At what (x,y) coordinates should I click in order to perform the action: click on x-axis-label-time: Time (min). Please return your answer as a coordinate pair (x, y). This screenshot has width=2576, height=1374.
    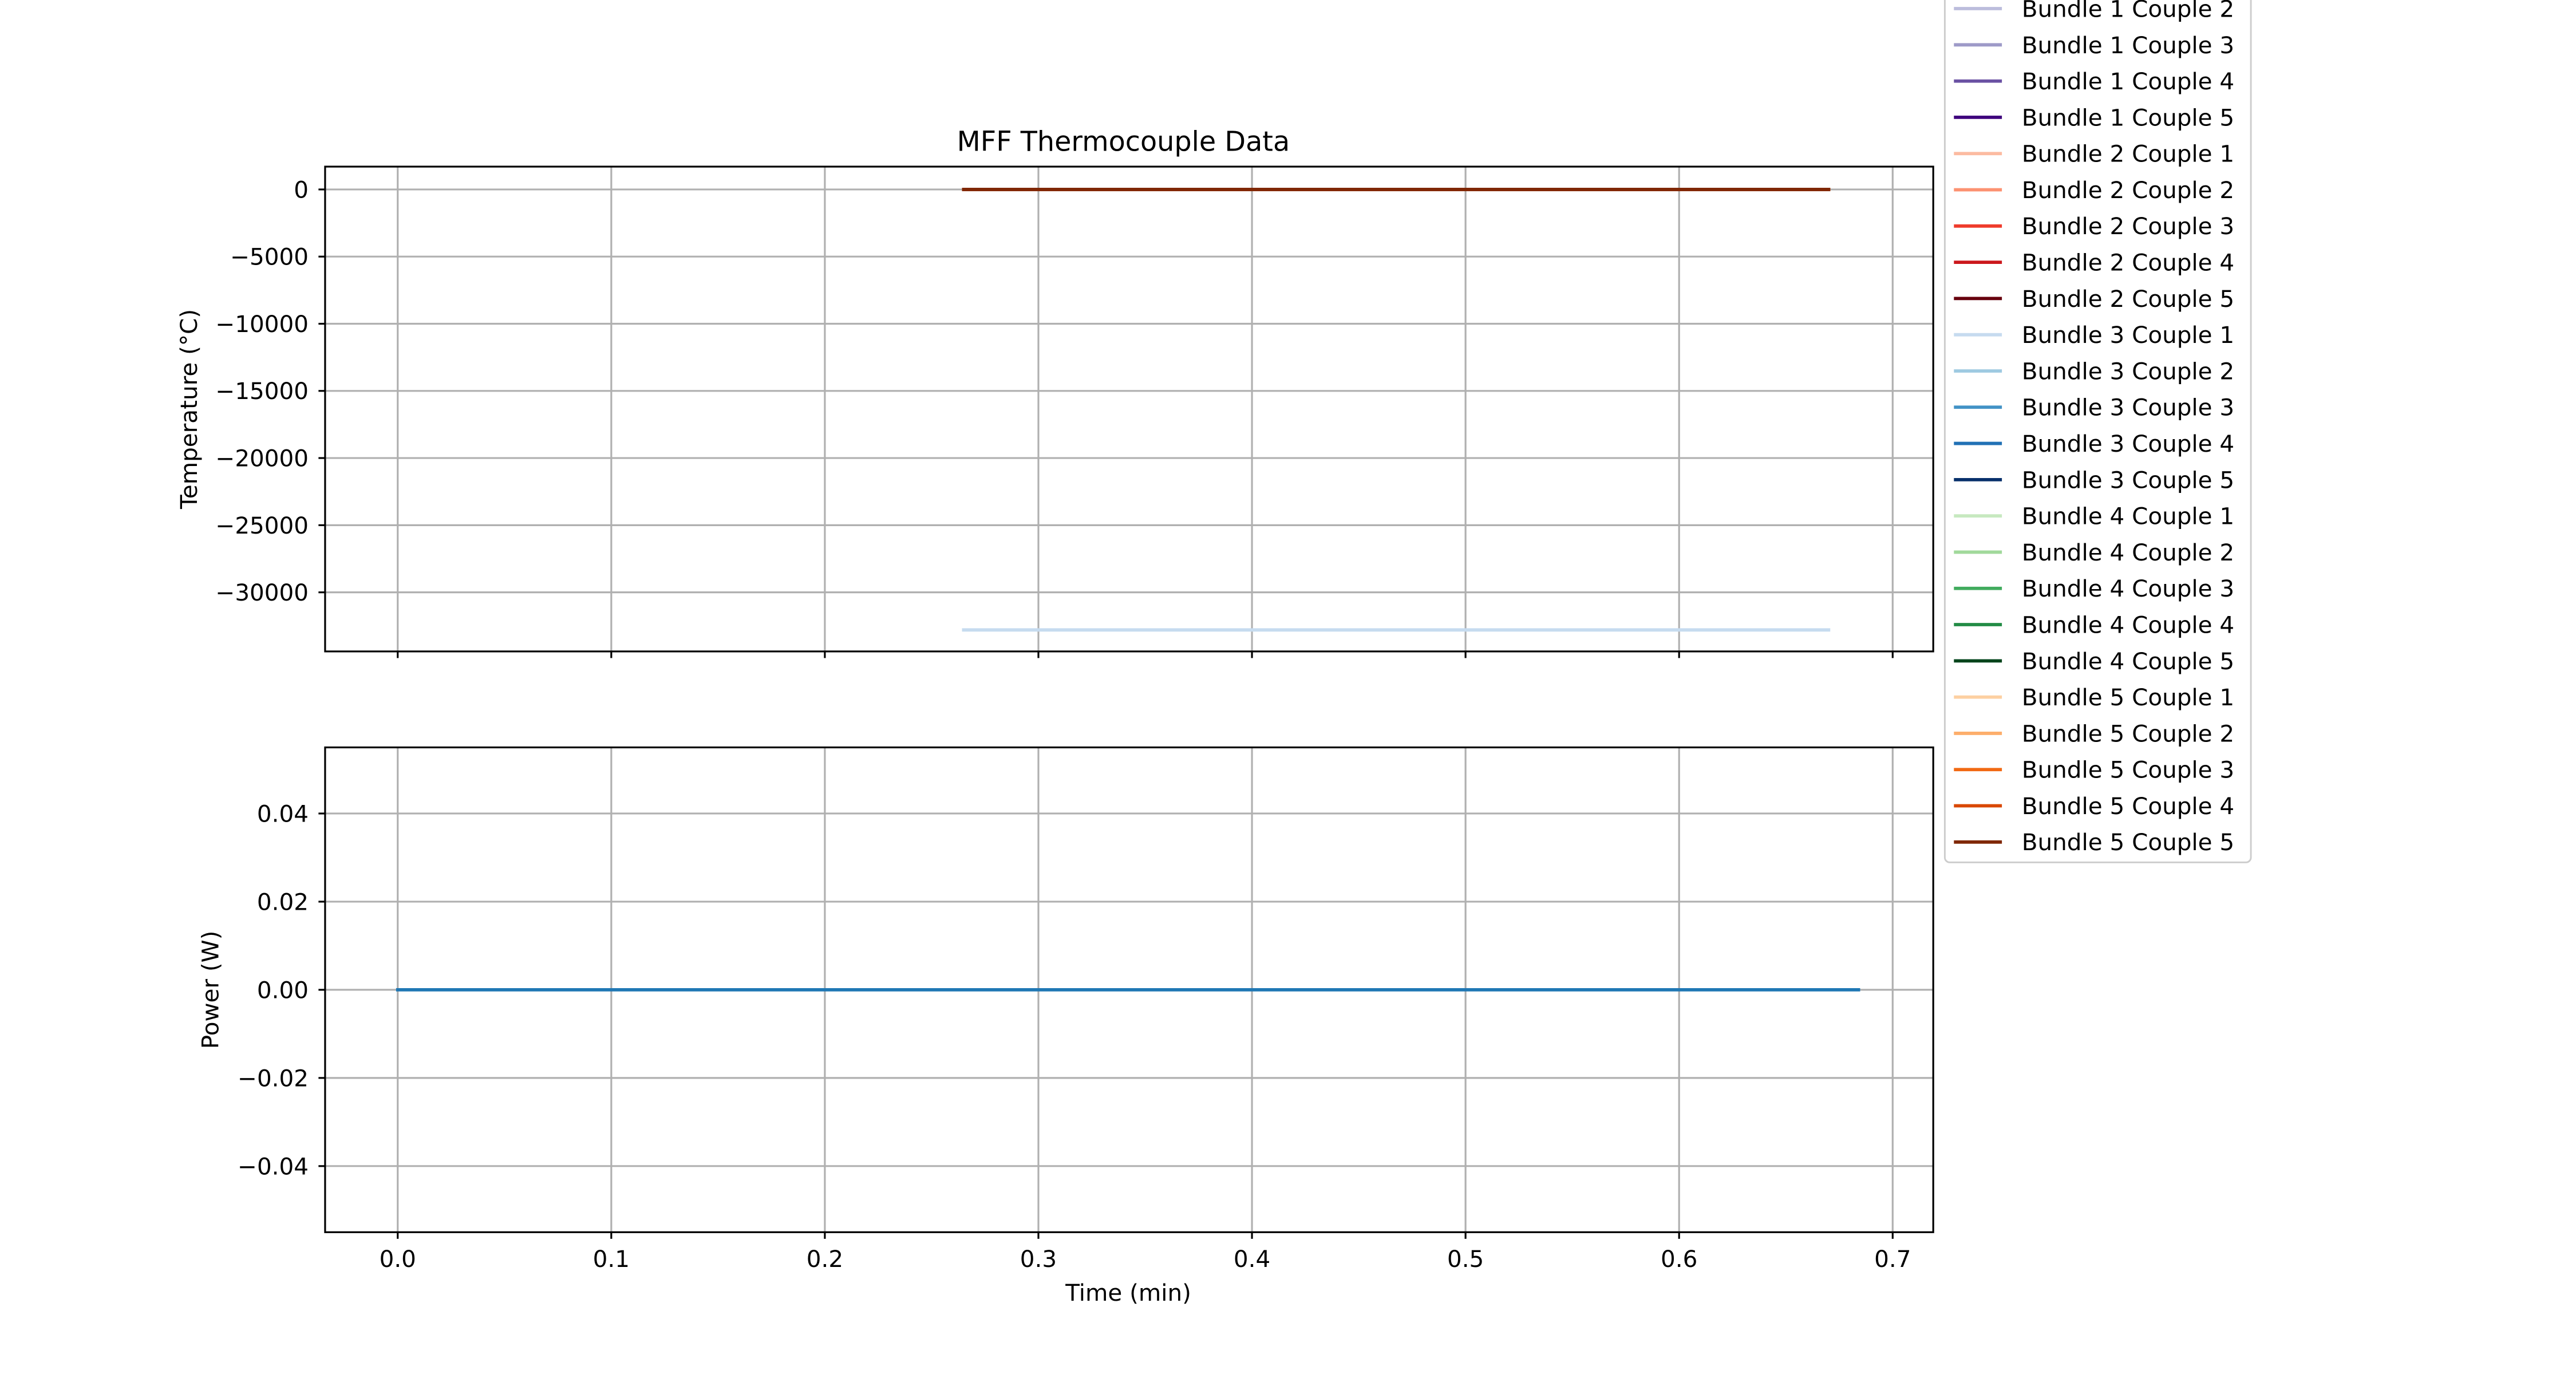
    Looking at the image, I should click on (1128, 1292).